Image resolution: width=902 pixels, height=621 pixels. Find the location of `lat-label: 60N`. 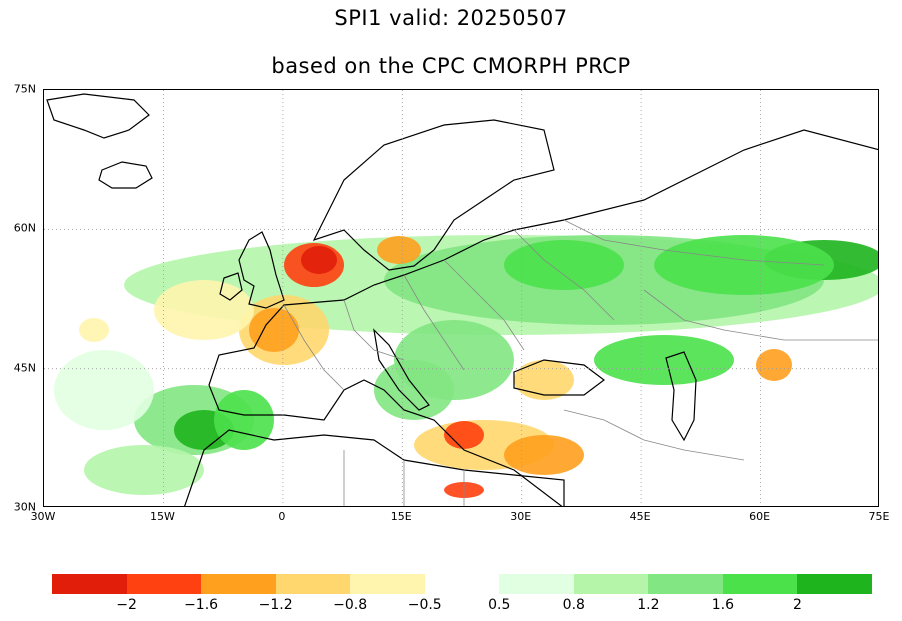

lat-label: 60N is located at coordinates (24, 228).